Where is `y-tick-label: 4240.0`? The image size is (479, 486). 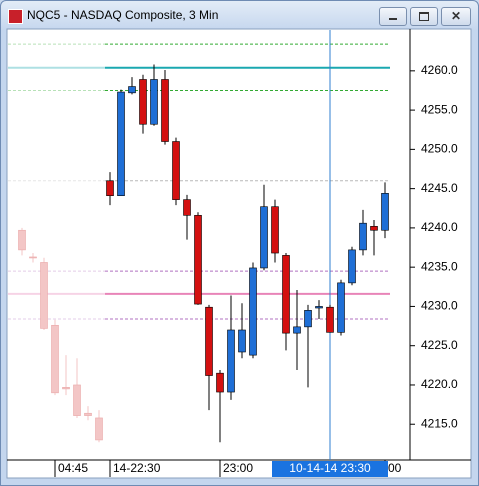 y-tick-label: 4240.0 is located at coordinates (439, 227).